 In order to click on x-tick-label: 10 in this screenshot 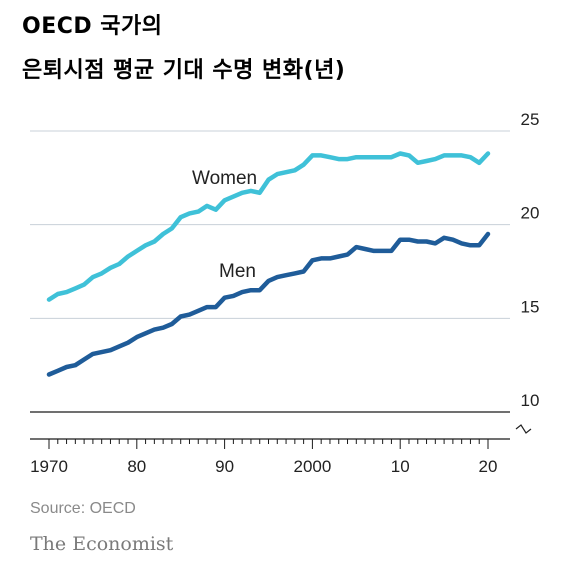, I will do `click(400, 466)`.